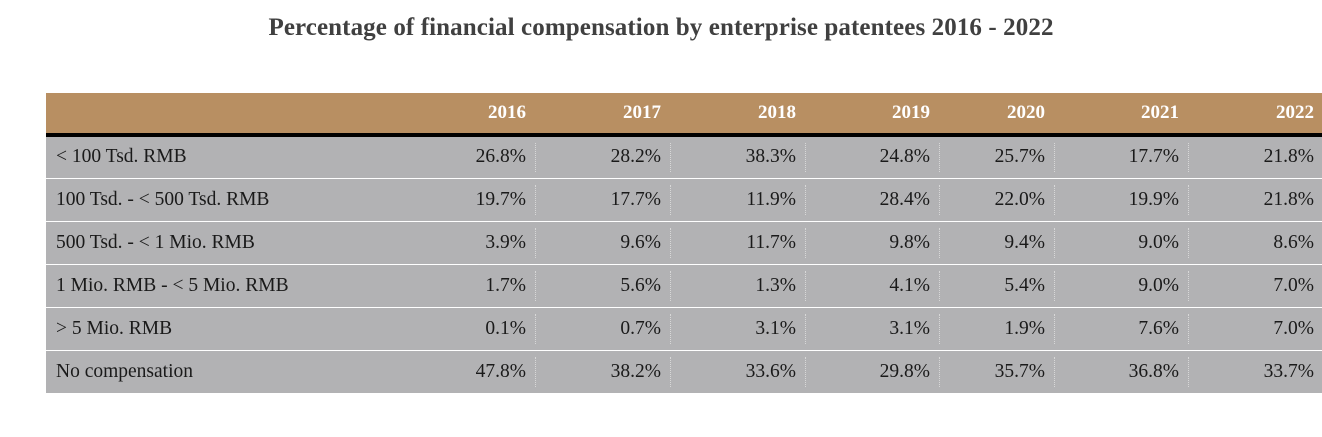  Describe the element at coordinates (121, 157) in the screenshot. I see `row-label: < 100 Tsd. RMB` at that location.